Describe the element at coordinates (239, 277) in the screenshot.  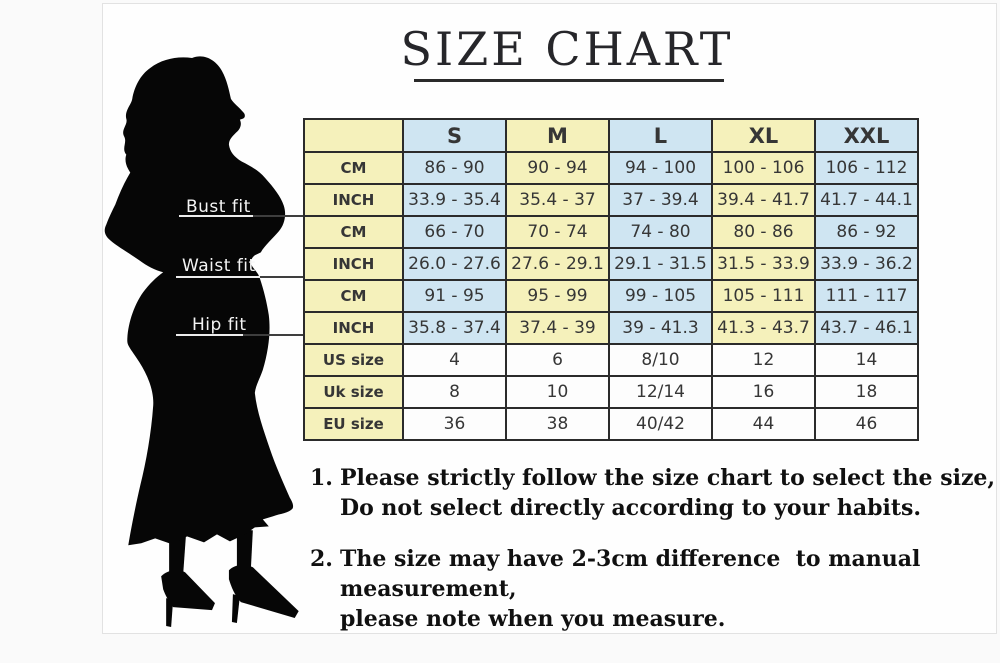
I see `waist-fit-pointer-line` at that location.